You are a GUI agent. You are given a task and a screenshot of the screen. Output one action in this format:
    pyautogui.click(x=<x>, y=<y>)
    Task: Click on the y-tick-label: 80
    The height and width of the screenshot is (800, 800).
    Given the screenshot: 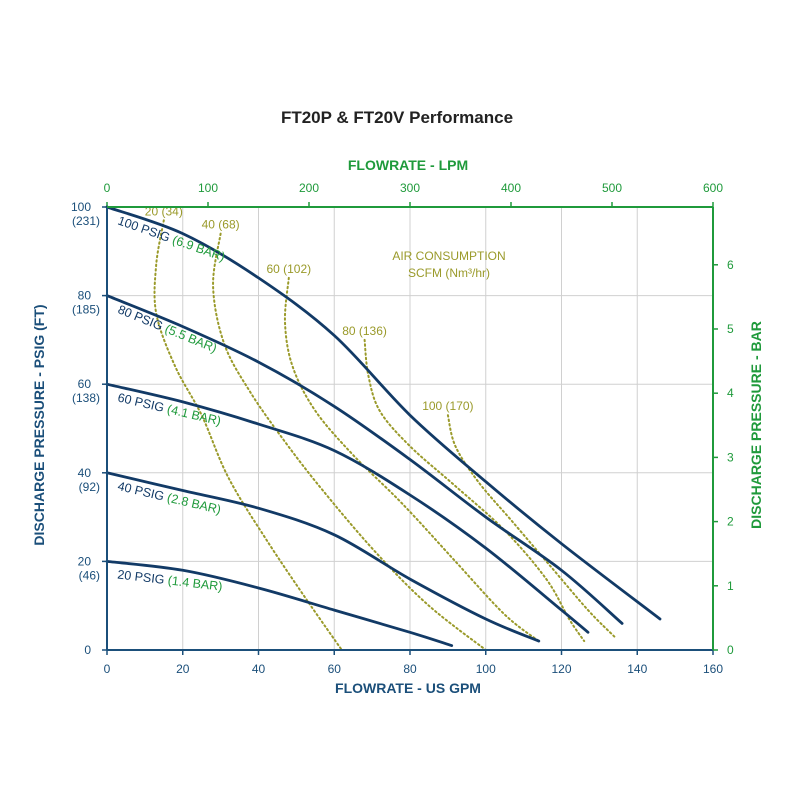 What is the action you would take?
    pyautogui.click(x=85, y=296)
    